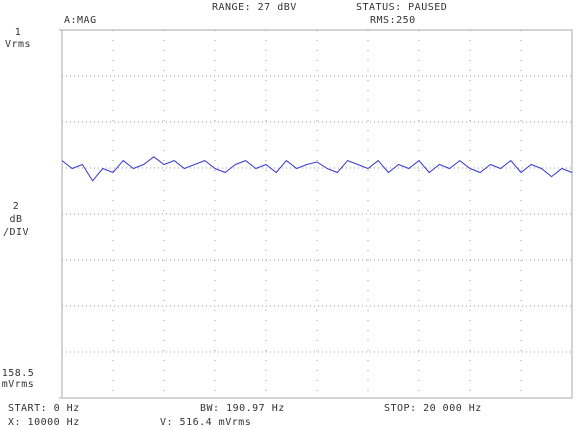  What do you see at coordinates (18, 32) in the screenshot?
I see `y-tick-label: 1` at bounding box center [18, 32].